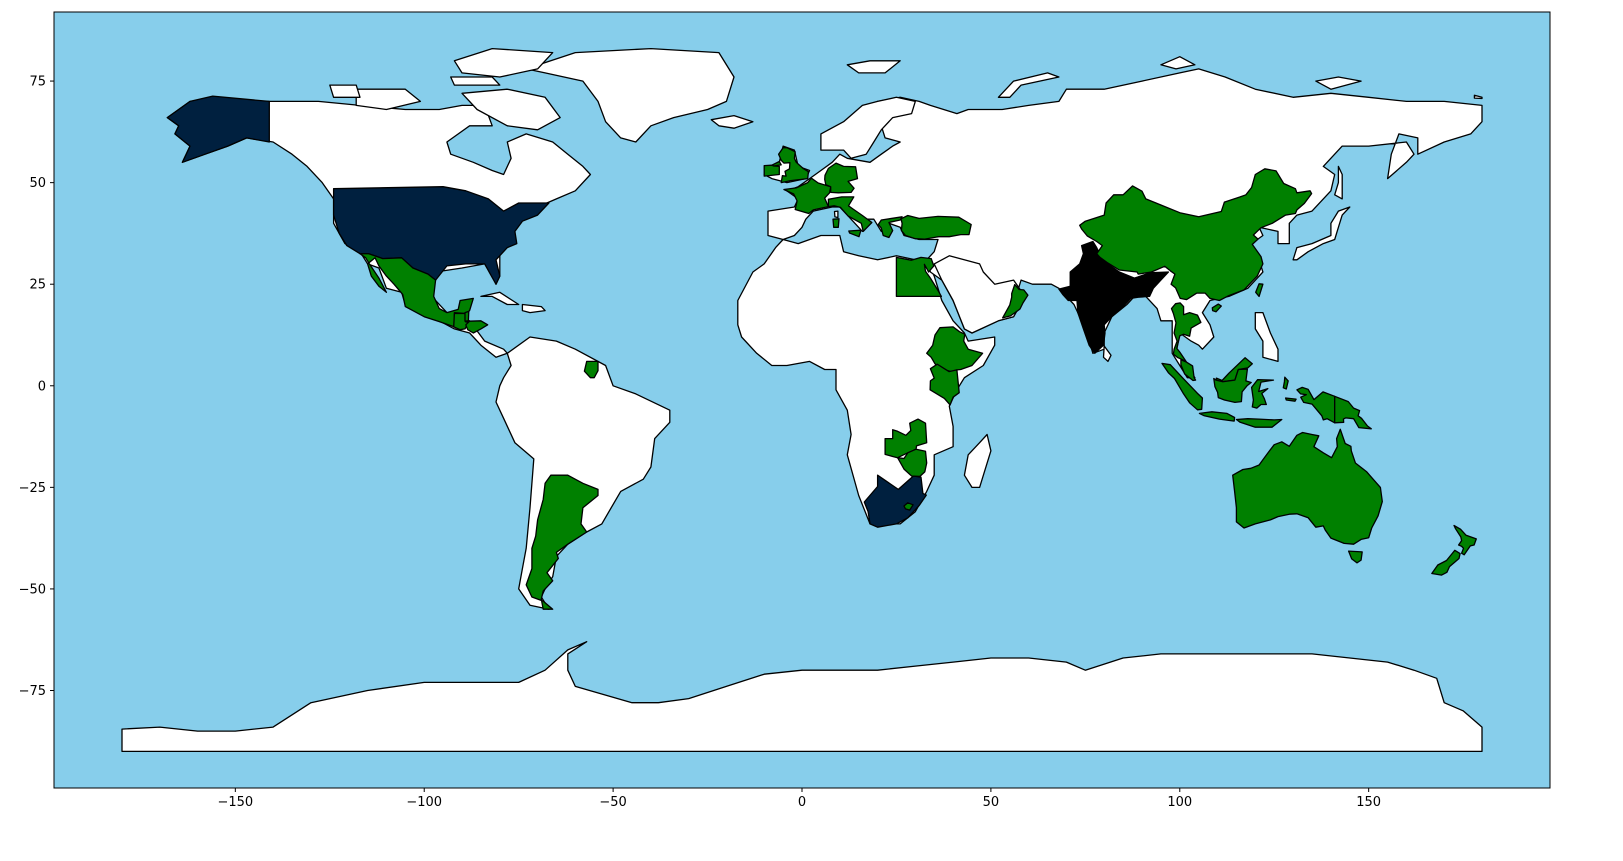  What do you see at coordinates (32, 589) in the screenshot?
I see `y-tick-label: −50` at bounding box center [32, 589].